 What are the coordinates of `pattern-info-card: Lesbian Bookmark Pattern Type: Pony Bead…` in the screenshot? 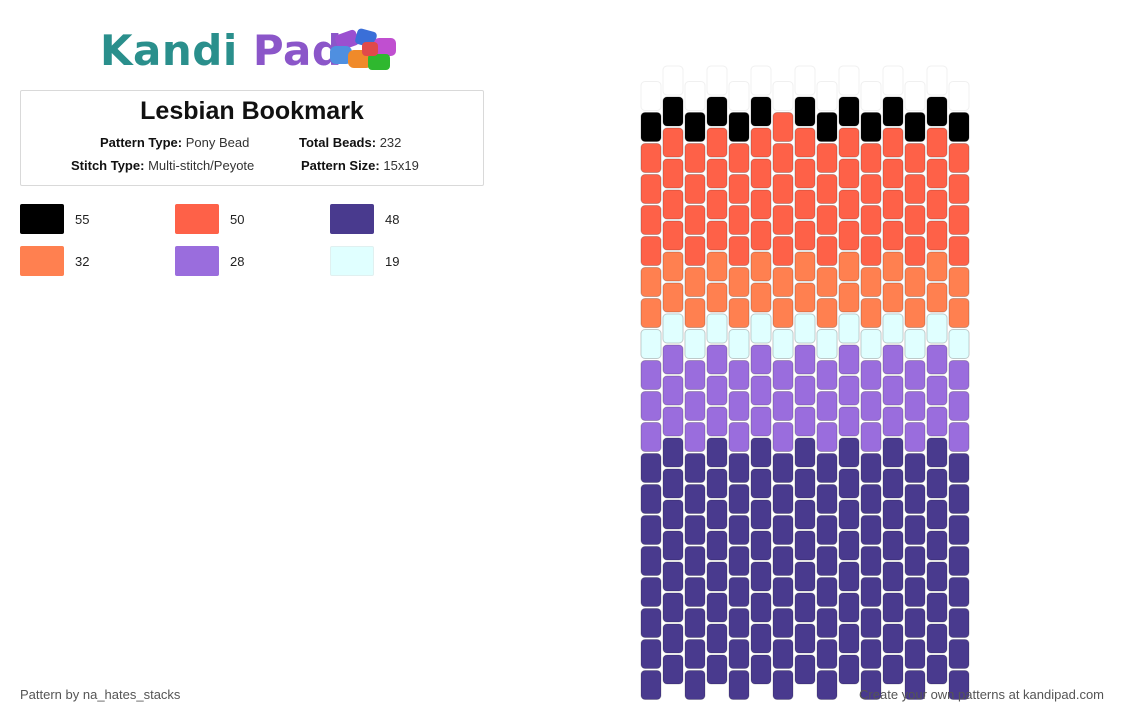 It's located at (252, 138).